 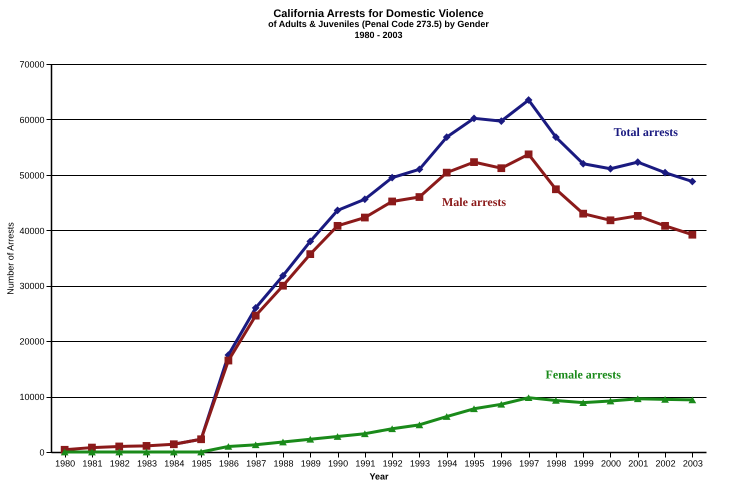 What do you see at coordinates (147, 463) in the screenshot?
I see `x-tick-label: 1983` at bounding box center [147, 463].